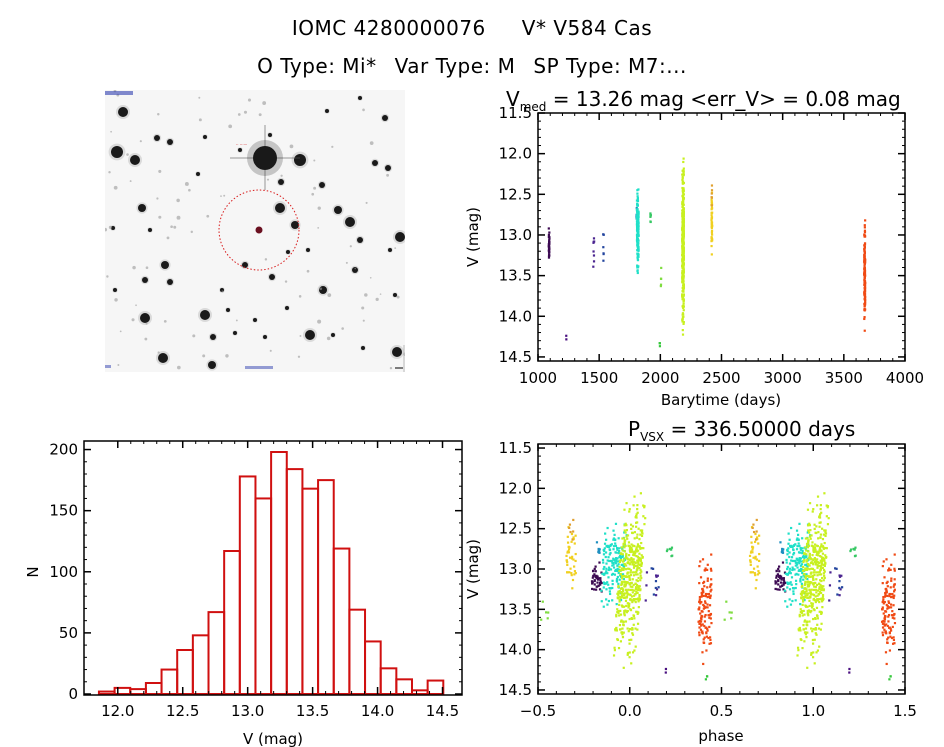  I want to click on y-tick-label: 150, so click(63, 511).